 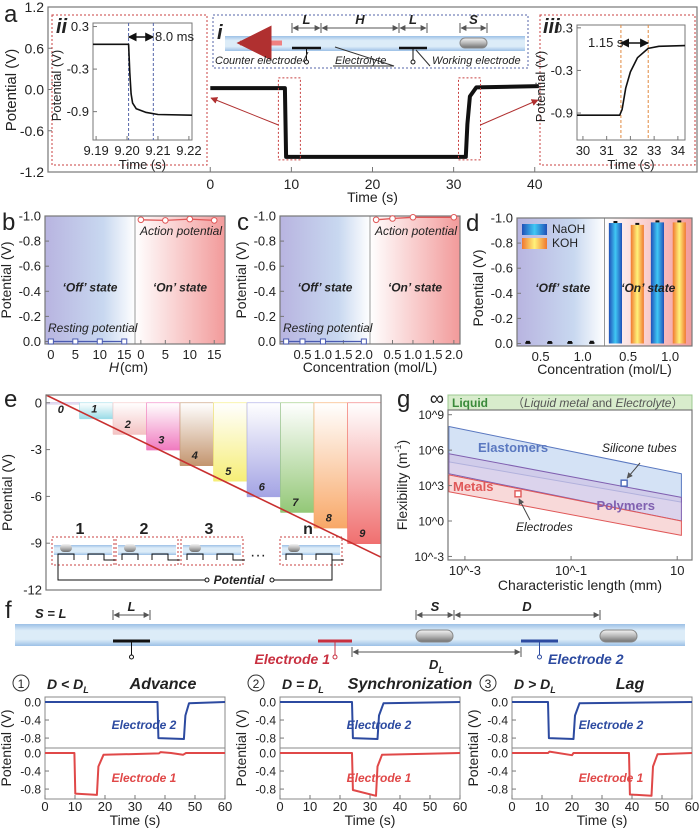 What do you see at coordinates (670, 356) in the screenshot?
I see `x-tick-label: 1.0` at bounding box center [670, 356].